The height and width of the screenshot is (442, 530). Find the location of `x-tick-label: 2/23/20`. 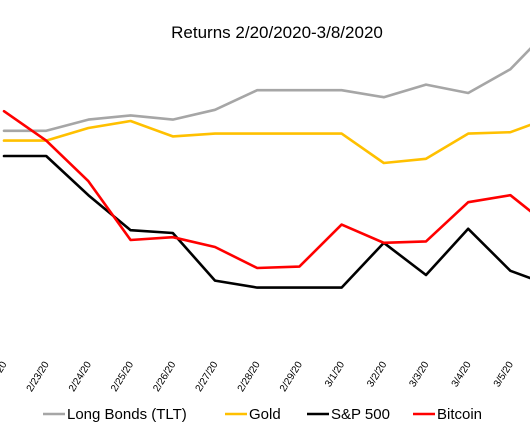

x-tick-label: 2/23/20 is located at coordinates (38, 376).